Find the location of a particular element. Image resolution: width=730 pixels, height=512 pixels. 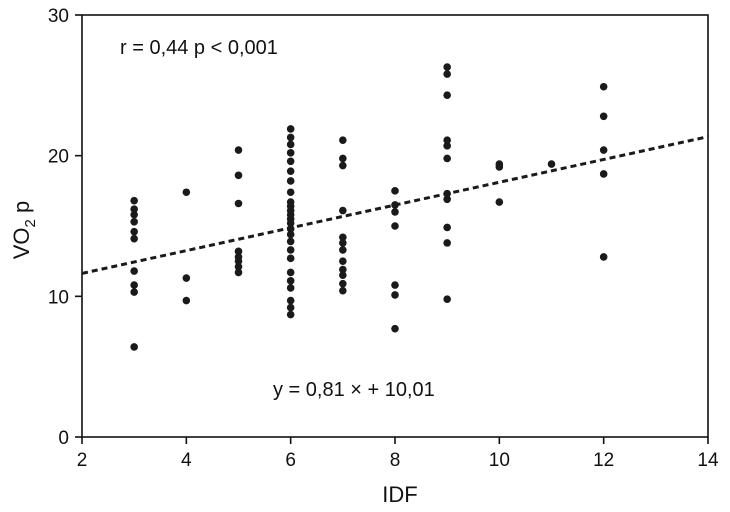

y-tick-label: 30 is located at coordinates (58, 16).